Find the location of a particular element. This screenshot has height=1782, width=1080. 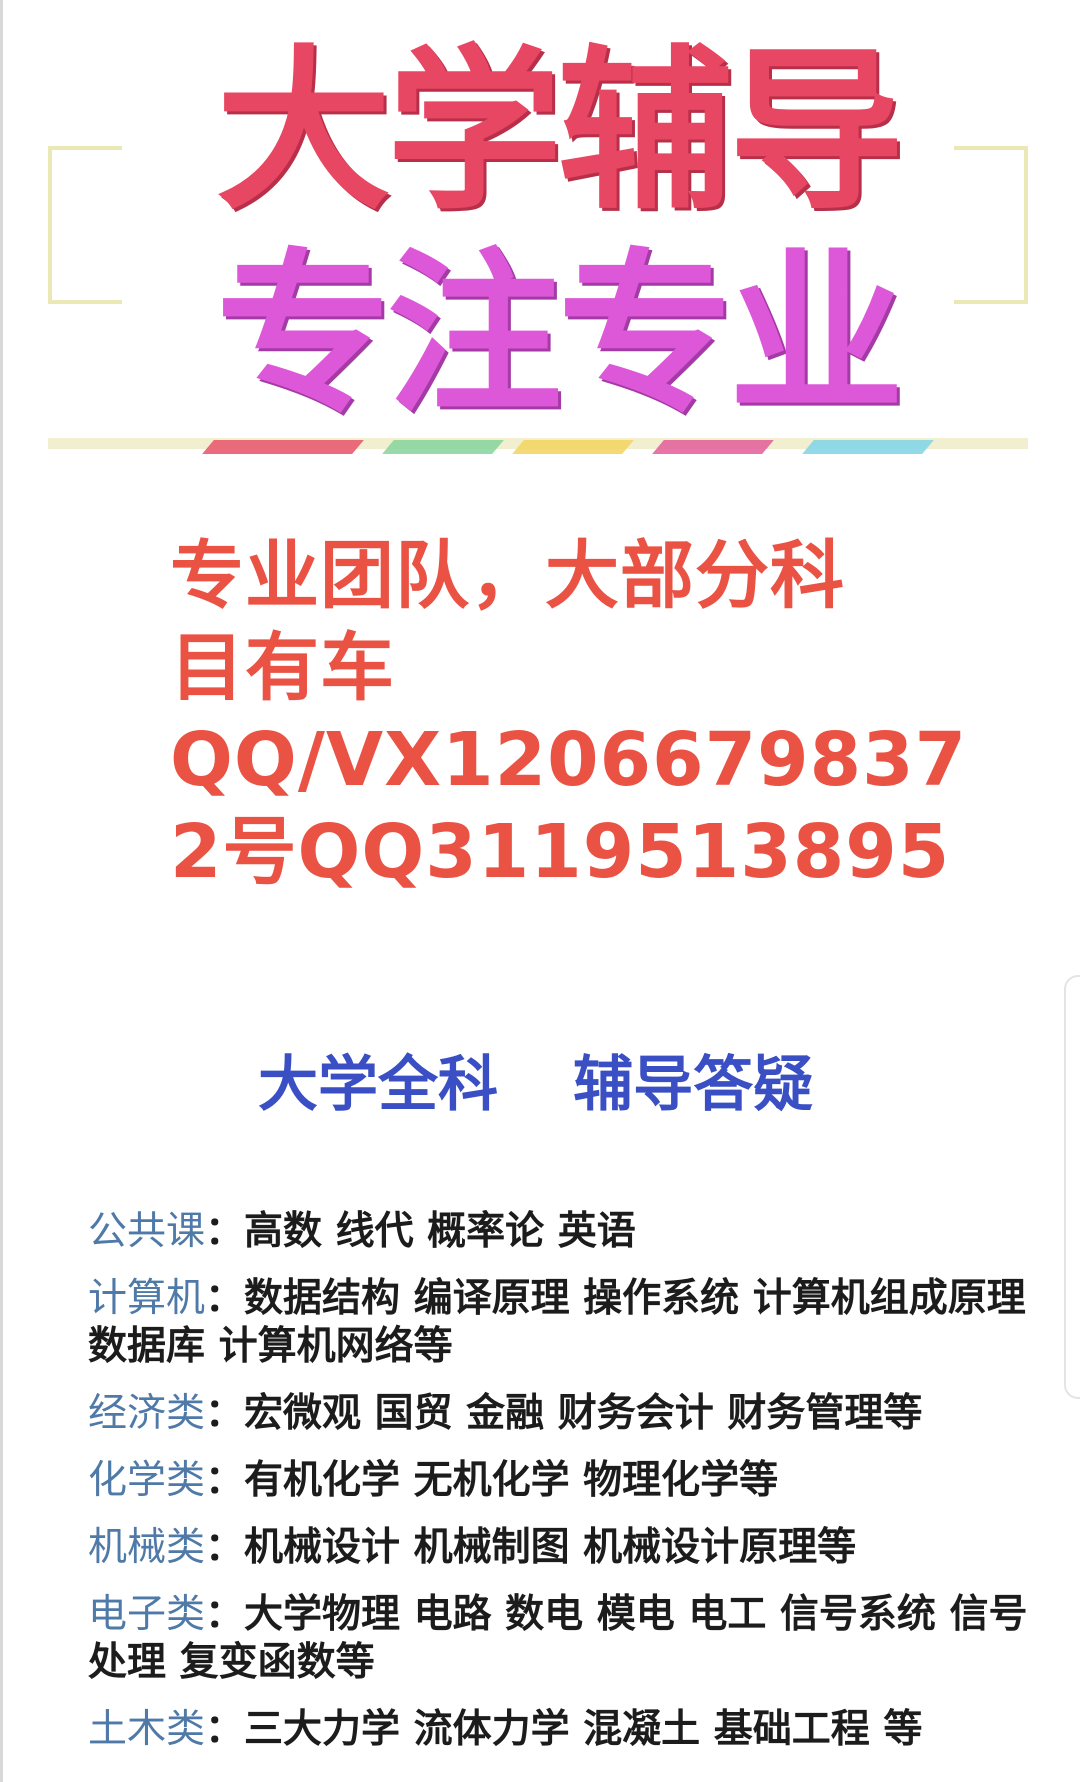

heading-right: 辅导答疑 is located at coordinates (693, 1085).